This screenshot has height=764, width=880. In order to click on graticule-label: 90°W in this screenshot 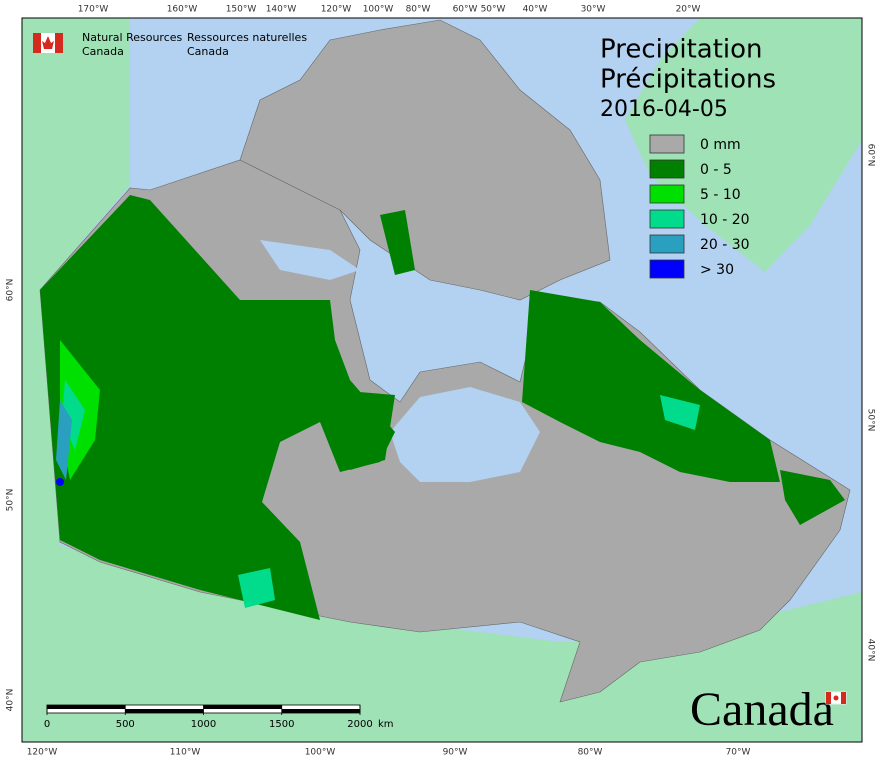, I will do `click(455, 753)`.